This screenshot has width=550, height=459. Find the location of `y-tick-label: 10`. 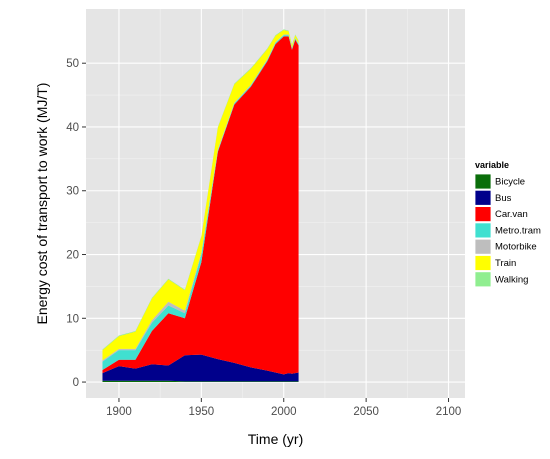

y-tick-label: 10 is located at coordinates (72, 319).